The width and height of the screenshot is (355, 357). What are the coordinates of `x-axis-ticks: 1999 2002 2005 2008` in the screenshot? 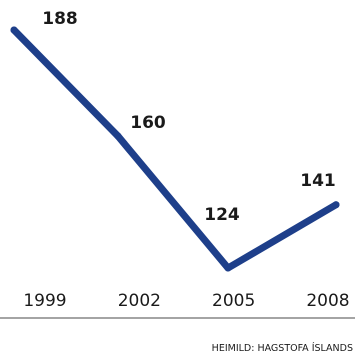 It's located at (186, 301).